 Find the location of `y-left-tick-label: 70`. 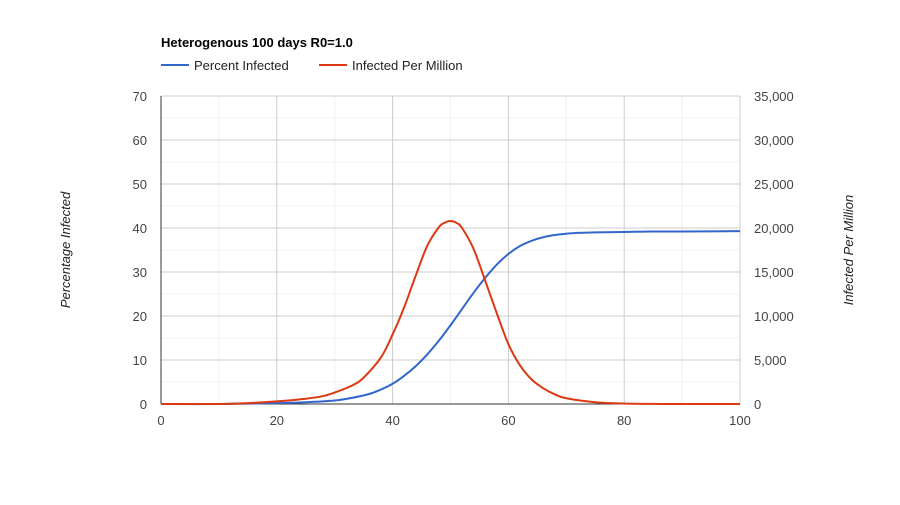

y-left-tick-label: 70 is located at coordinates (140, 96).